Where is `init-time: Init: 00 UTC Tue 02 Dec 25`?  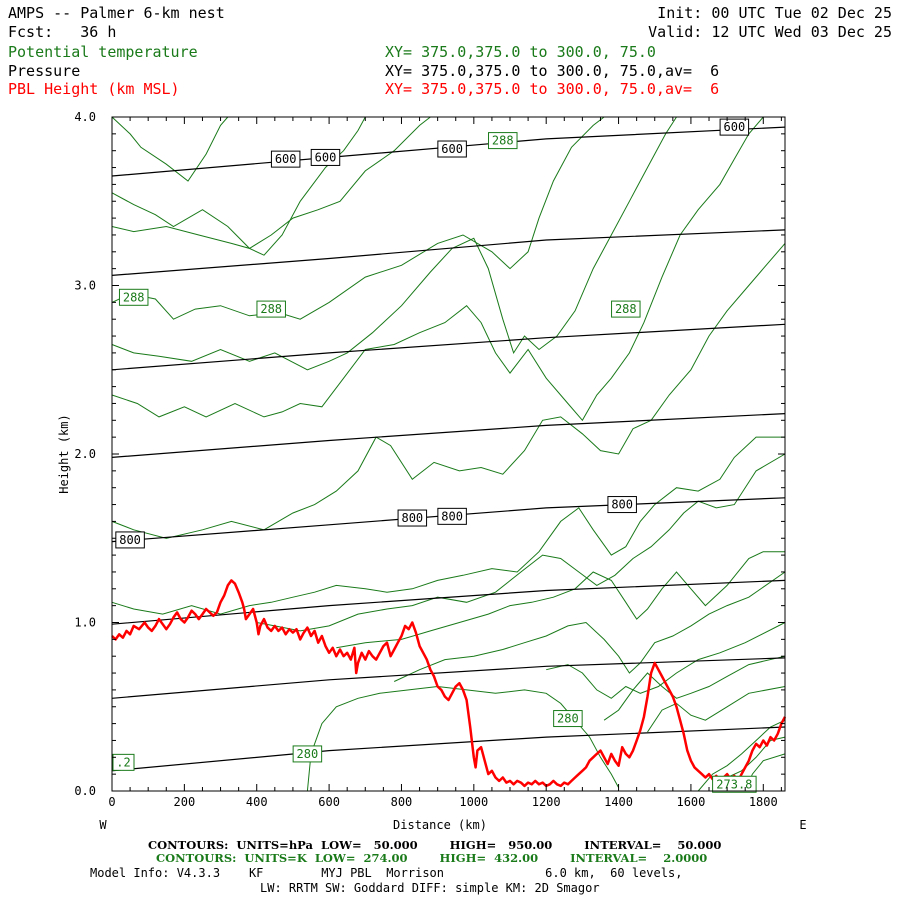
init-time: Init: 00 UTC Tue 02 Dec 25 is located at coordinates (774, 13).